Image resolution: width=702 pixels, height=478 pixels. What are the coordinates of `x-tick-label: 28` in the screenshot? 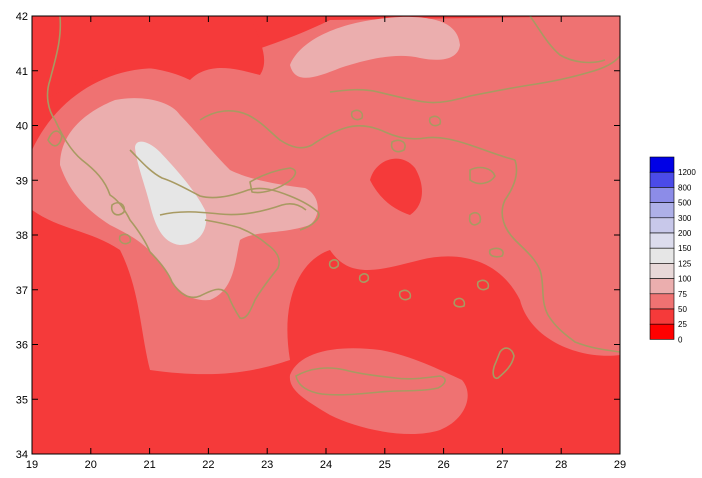 It's located at (561, 465).